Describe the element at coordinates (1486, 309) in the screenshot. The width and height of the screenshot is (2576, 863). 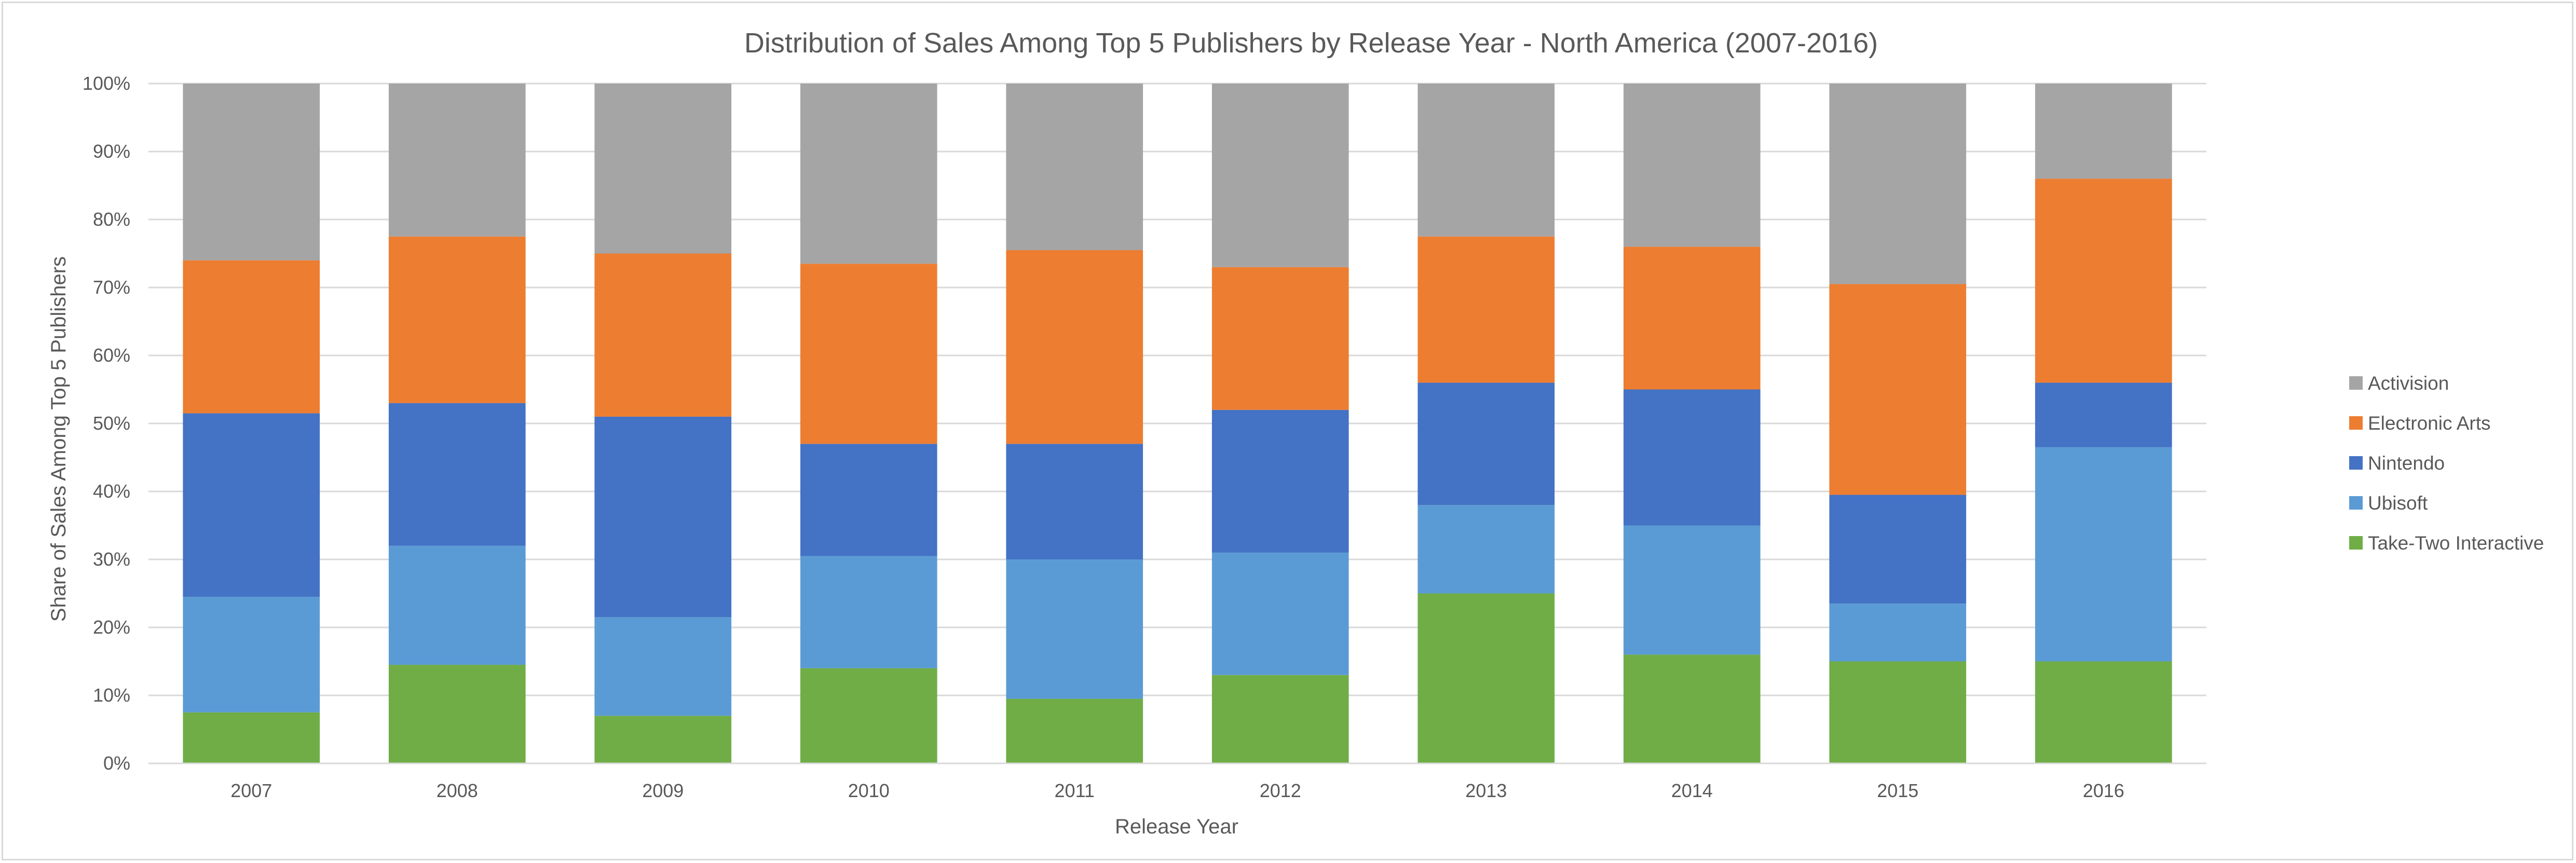
I see `bar-segment-electronic-arts-2013` at that location.